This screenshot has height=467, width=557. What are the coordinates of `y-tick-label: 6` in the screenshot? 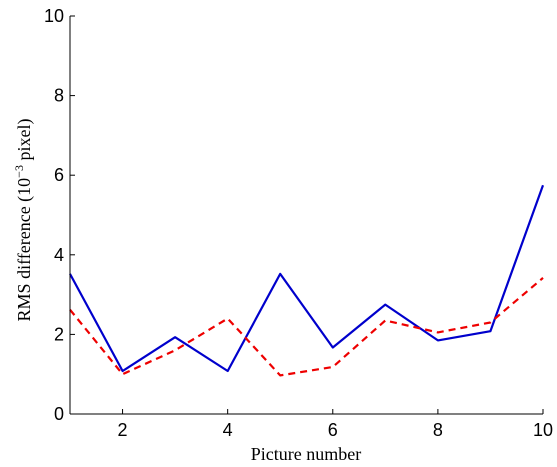 It's located at (59, 175).